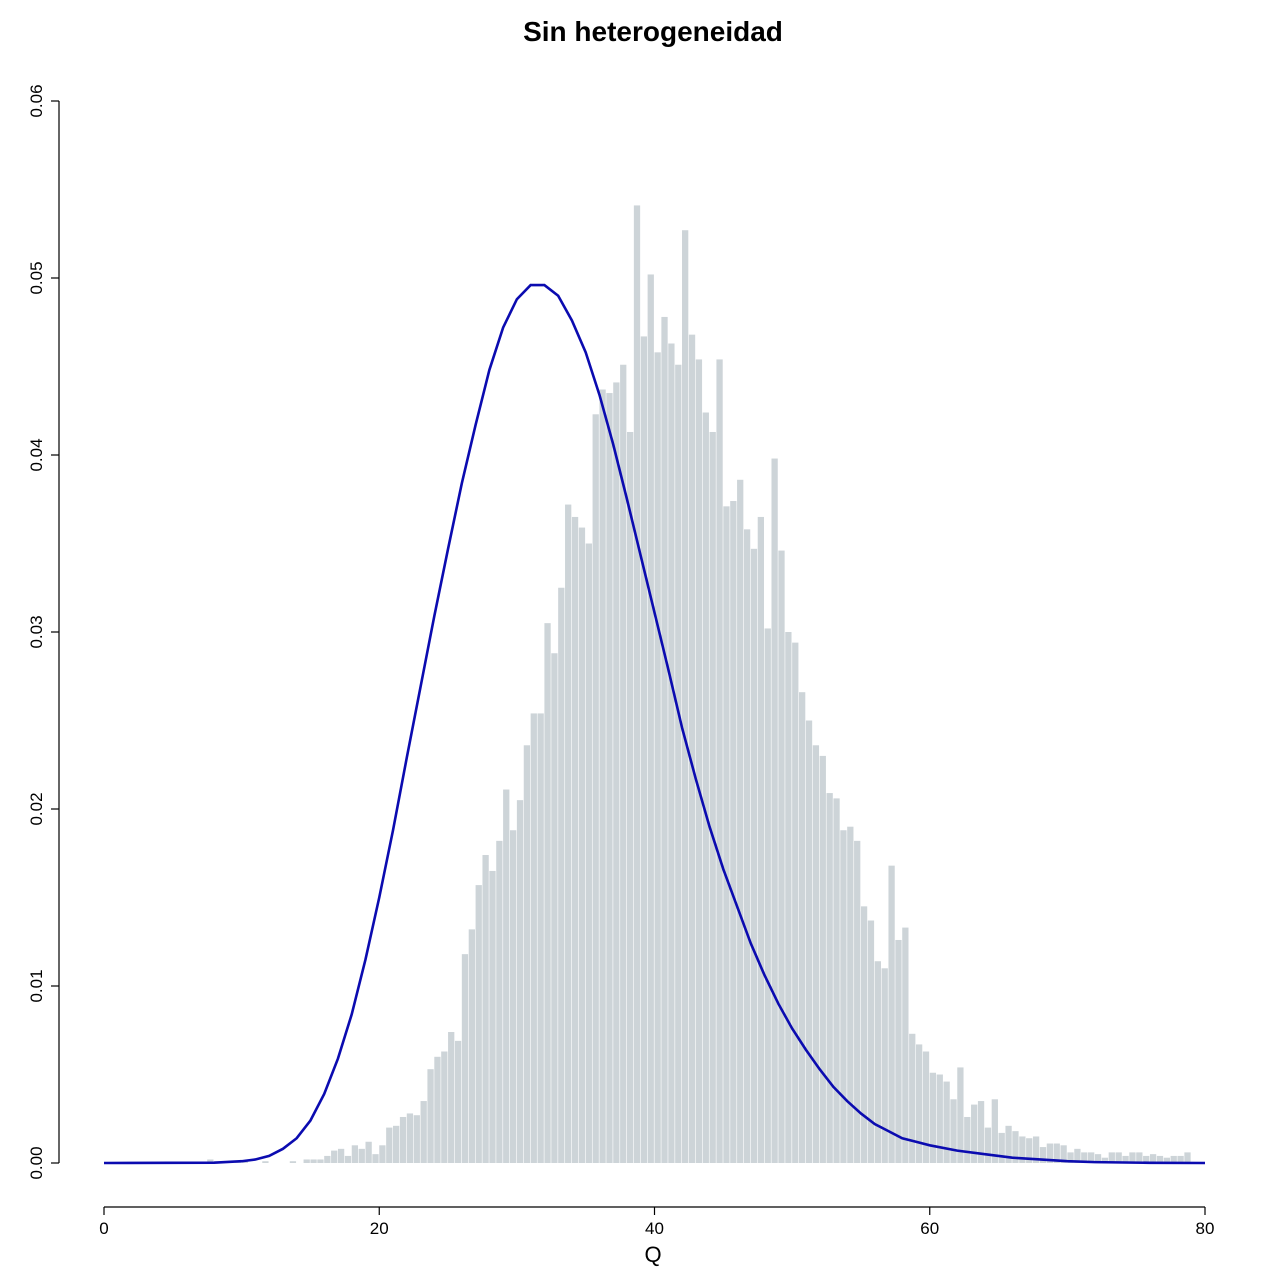  What do you see at coordinates (36, 277) in the screenshot?
I see `y-tick-label: 0.05` at bounding box center [36, 277].